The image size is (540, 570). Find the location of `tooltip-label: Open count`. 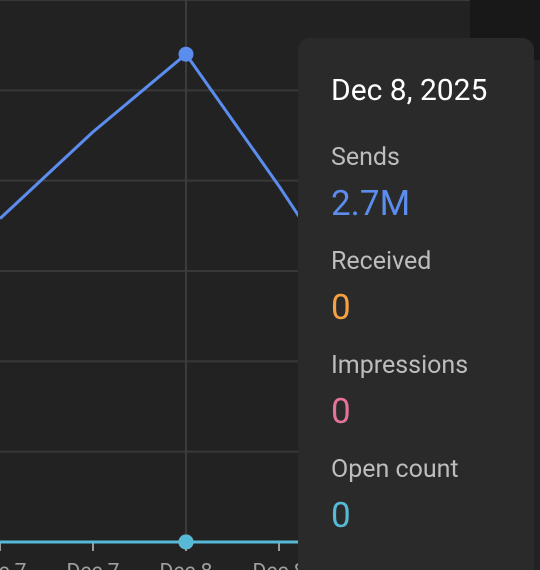

tooltip-label: Open count is located at coordinates (395, 469).